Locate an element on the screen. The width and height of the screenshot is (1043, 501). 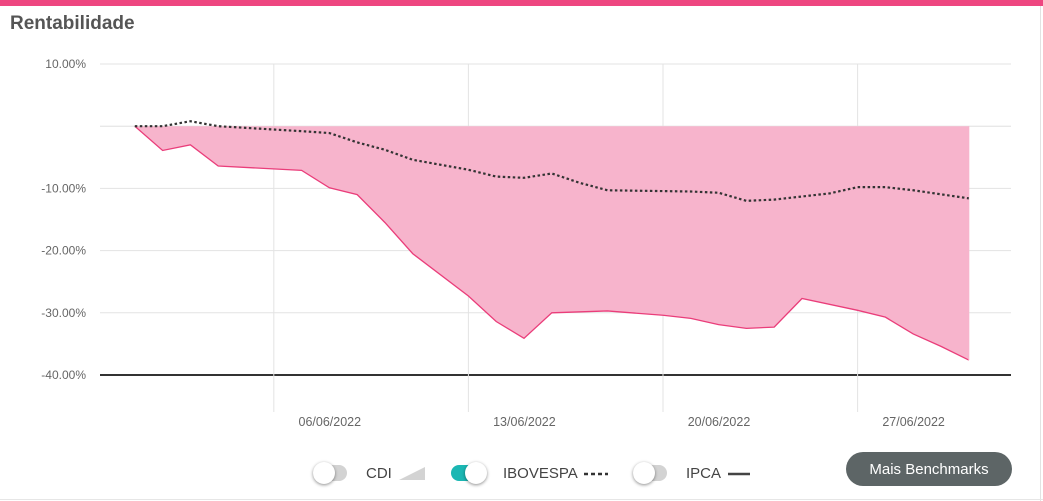
area-icon is located at coordinates (412, 473).